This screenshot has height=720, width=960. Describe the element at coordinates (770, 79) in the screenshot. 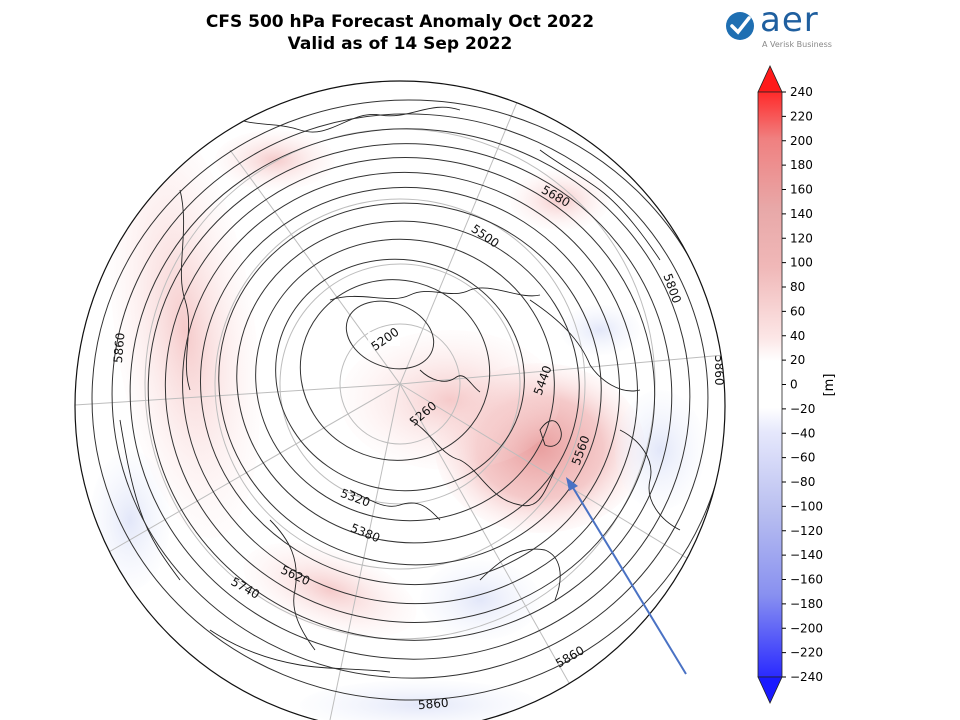

I see `colorbar-max-triangle` at that location.